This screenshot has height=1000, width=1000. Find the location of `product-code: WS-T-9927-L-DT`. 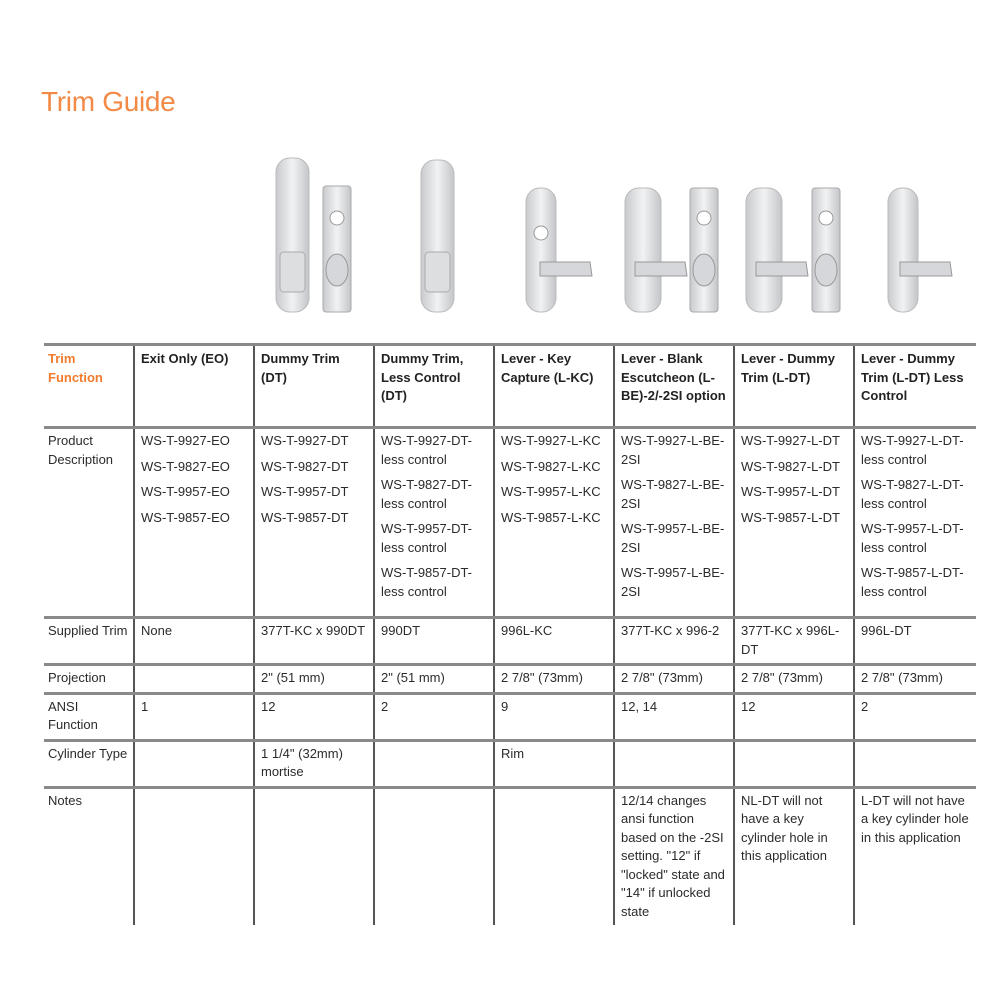

product-code: WS-T-9927-L-DT is located at coordinates (790, 440).